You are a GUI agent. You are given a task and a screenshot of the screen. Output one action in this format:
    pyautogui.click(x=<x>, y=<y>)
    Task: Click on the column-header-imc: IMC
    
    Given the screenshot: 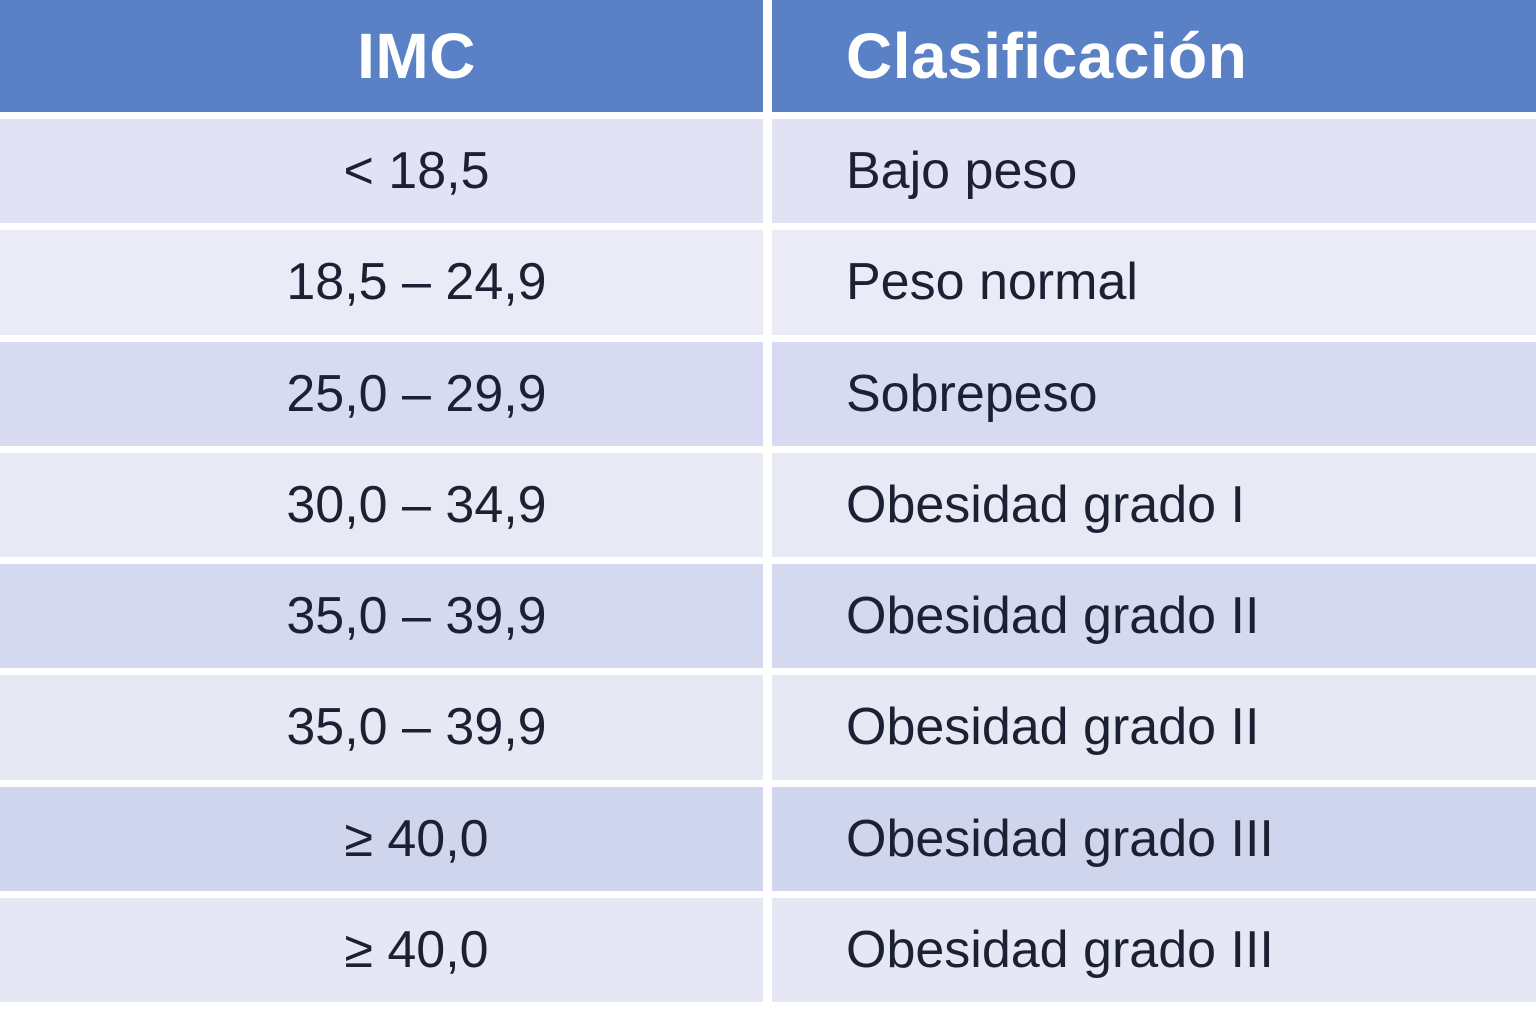 What is the action you would take?
    pyautogui.click(x=381, y=56)
    